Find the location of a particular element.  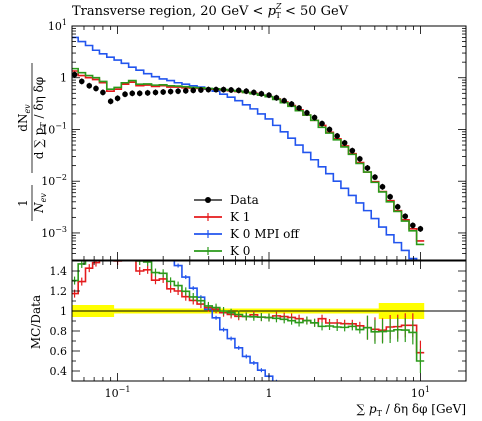

y-tick-label: 1 is located at coordinates (63, 78).